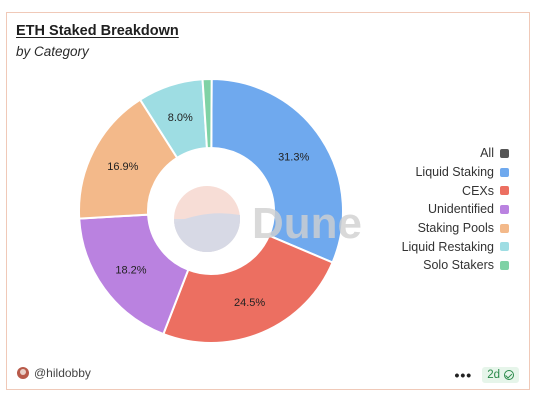  I want to click on legend-item: CEXs, so click(455, 190).